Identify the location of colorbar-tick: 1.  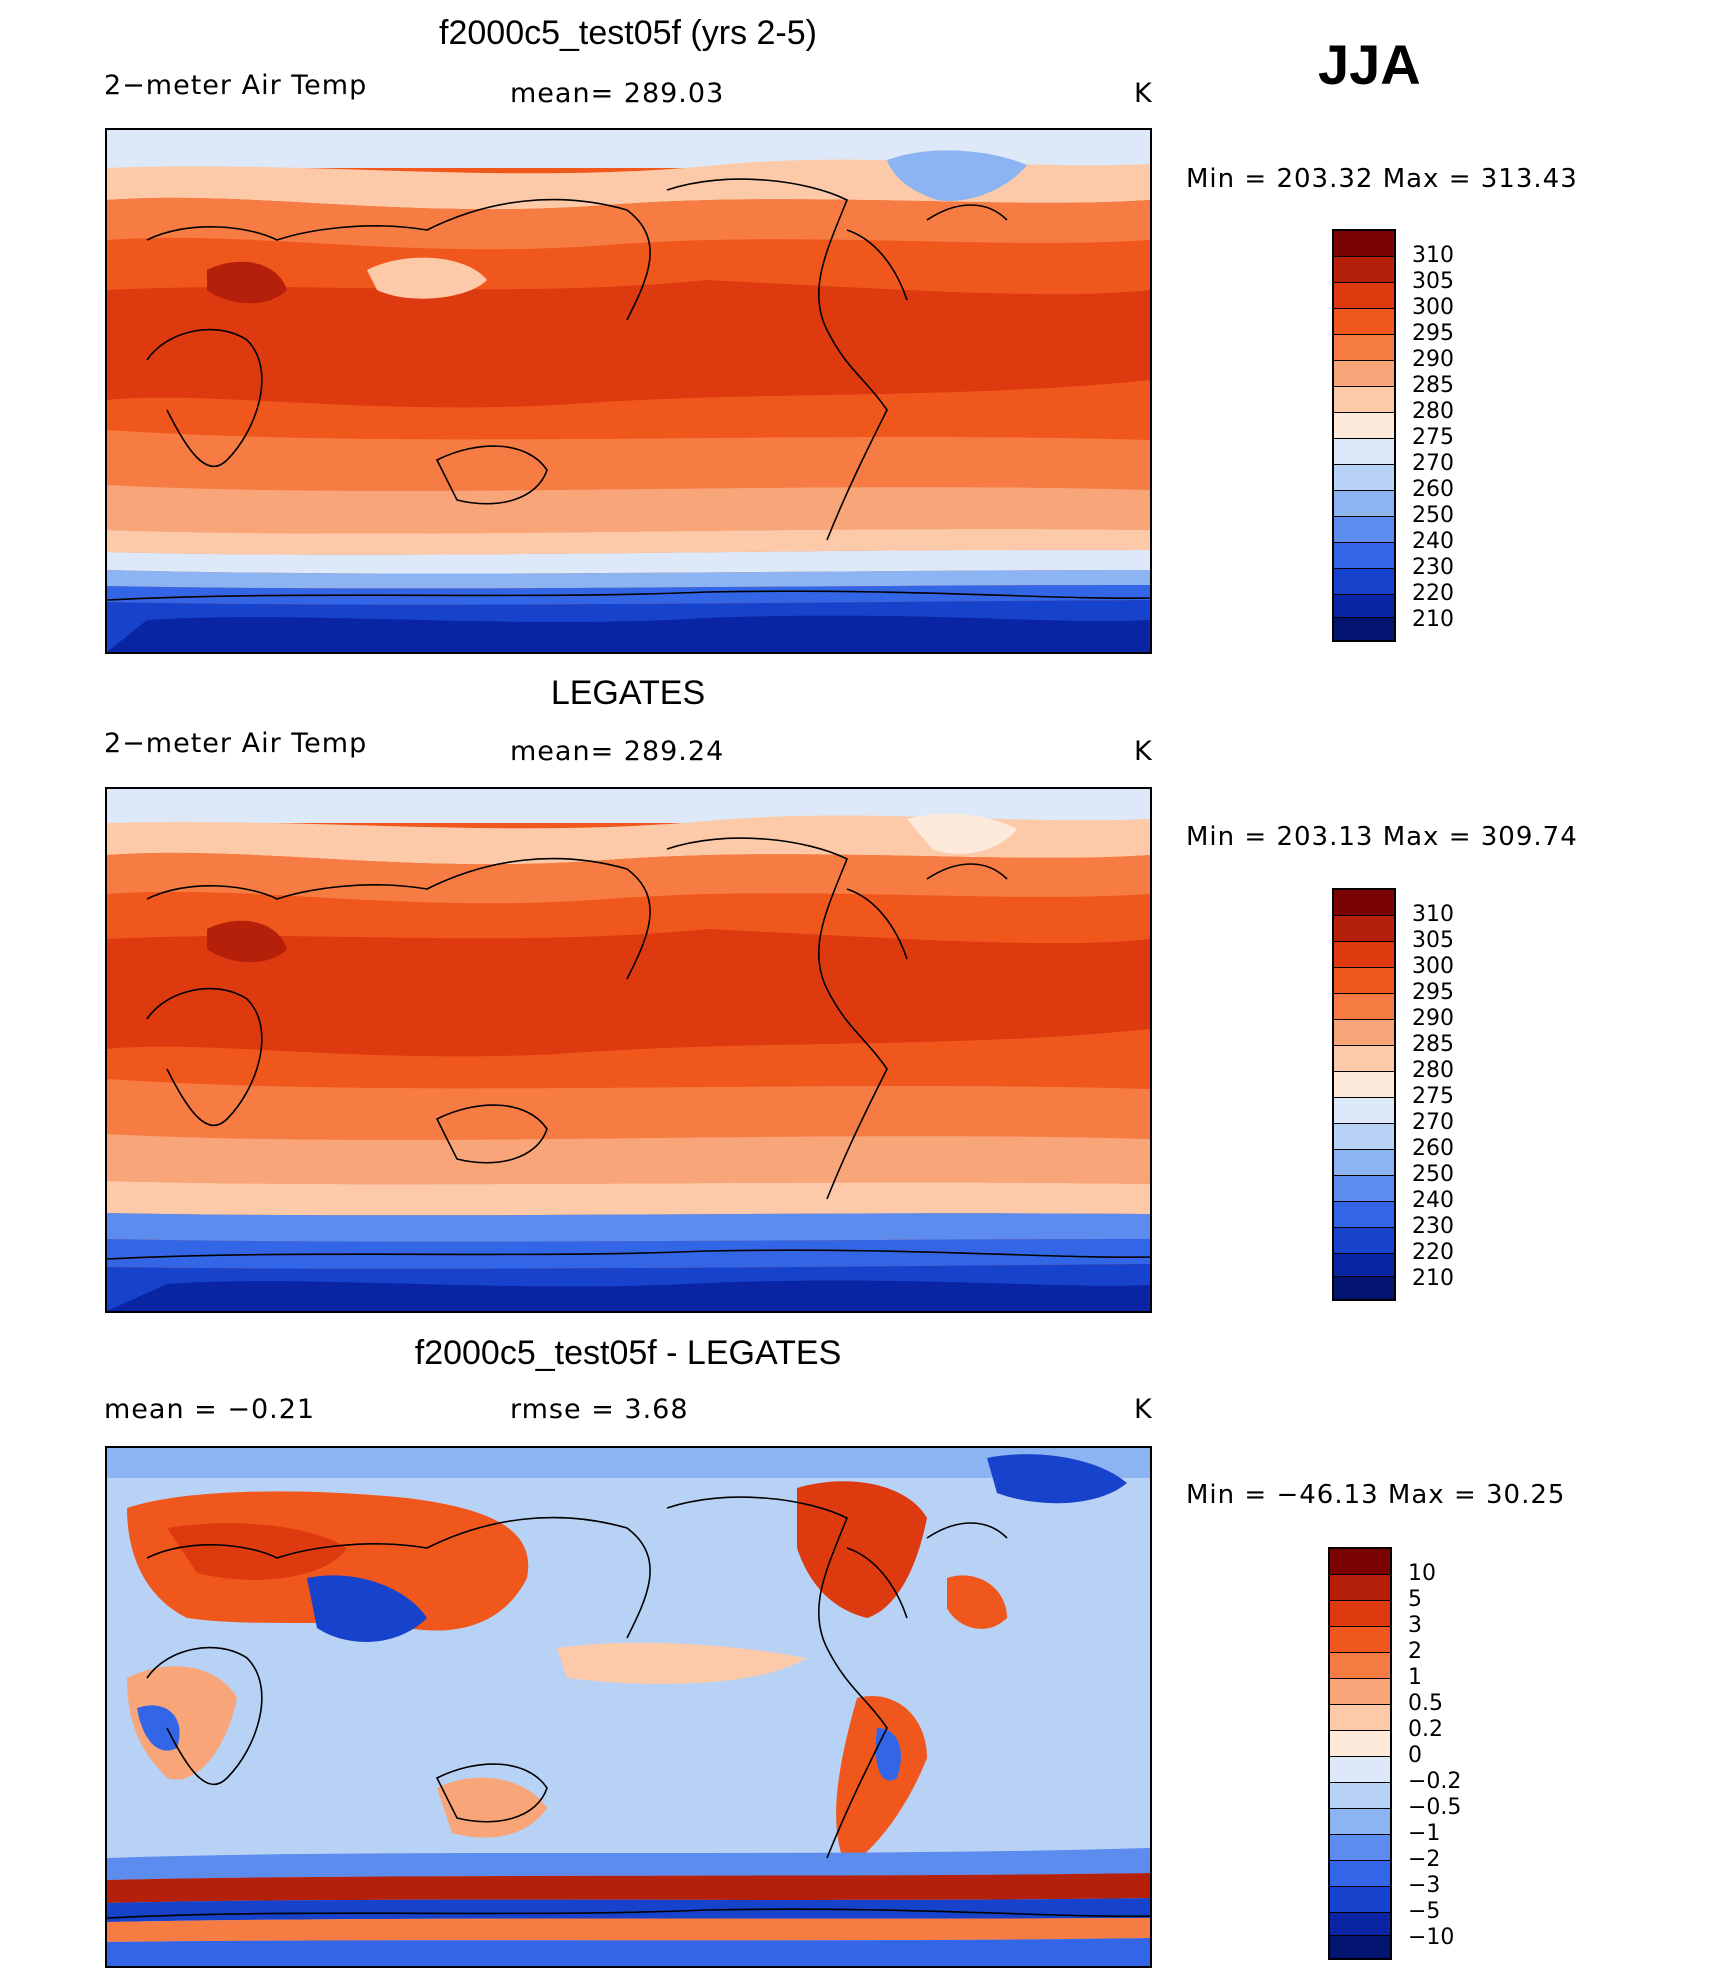
(1415, 1677).